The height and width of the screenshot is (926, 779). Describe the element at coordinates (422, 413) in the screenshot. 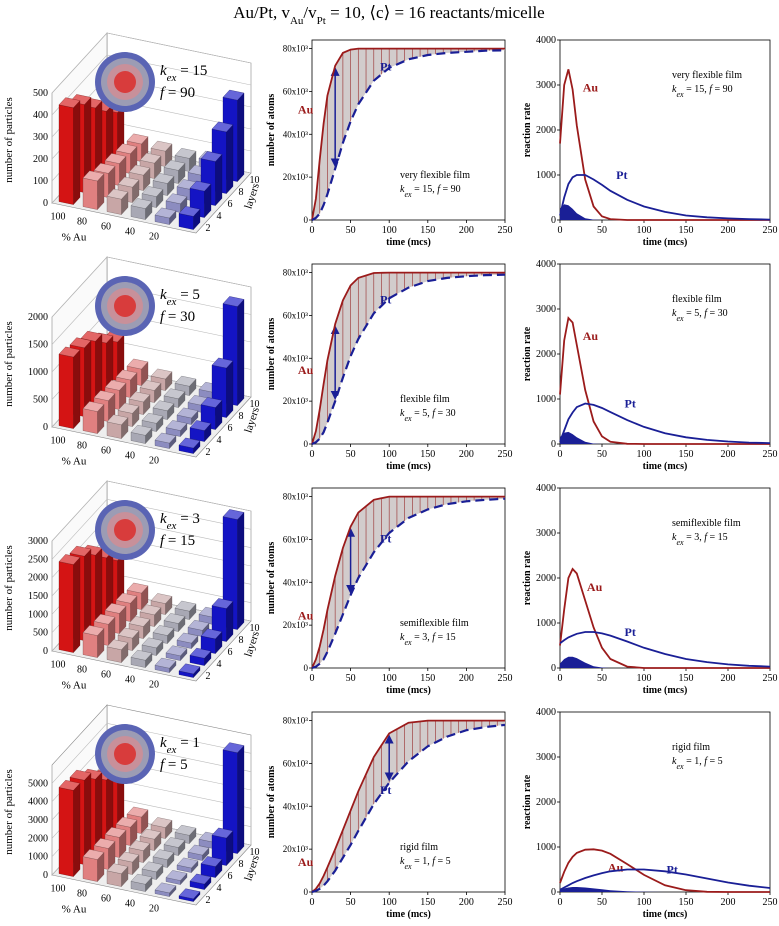

I see `text-part: = 5,` at that location.